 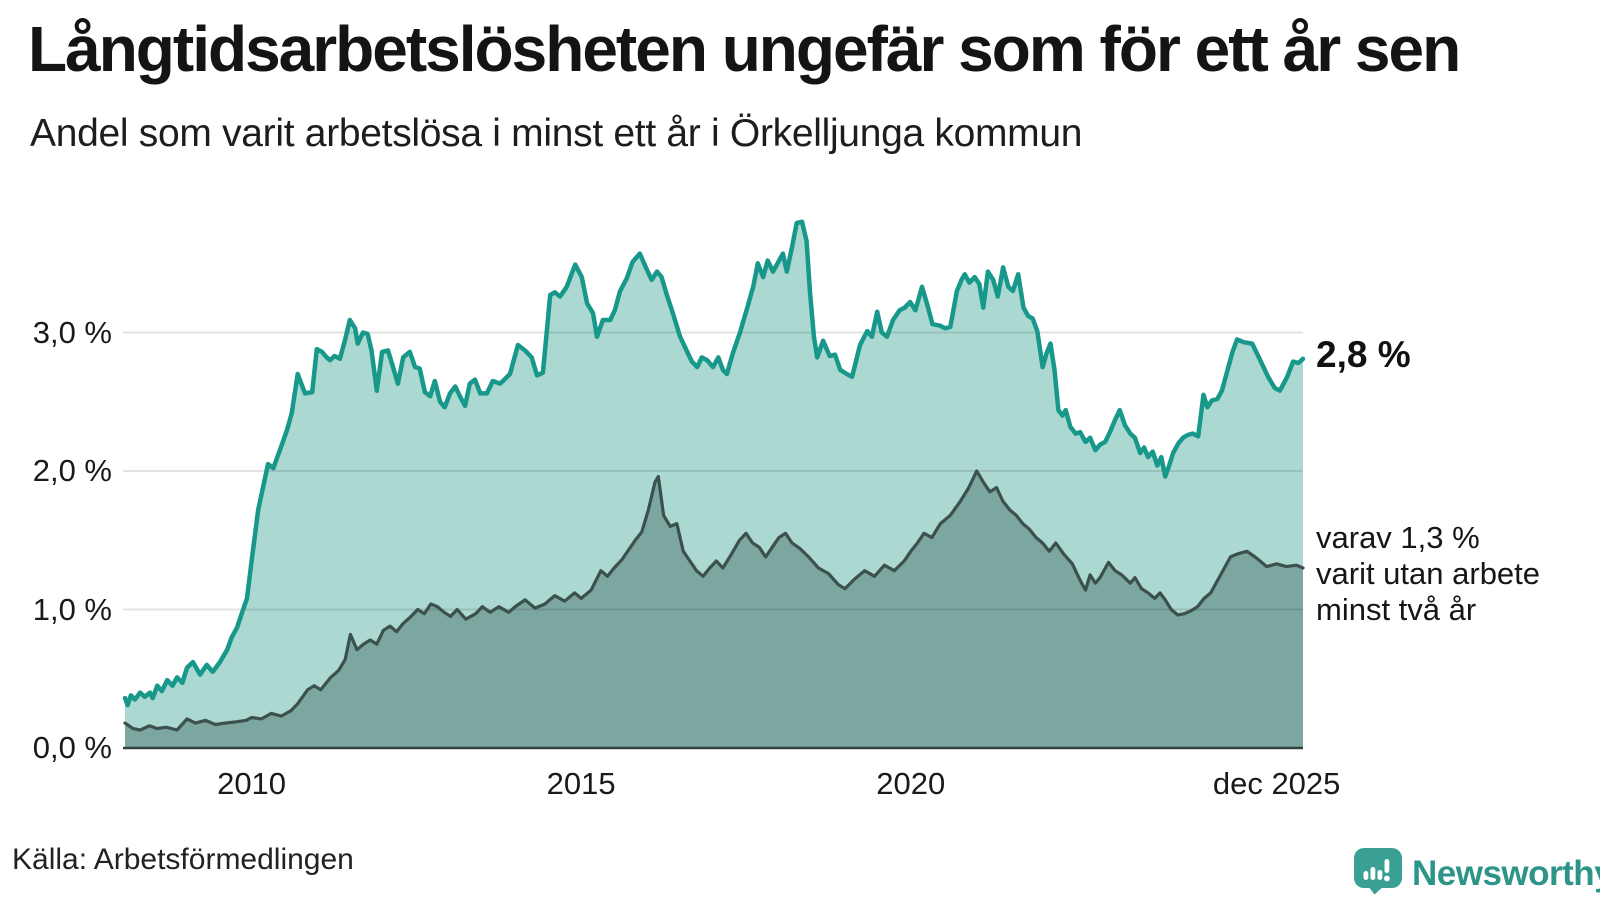 I want to click on annotation-line-2: varit utan arbete, so click(x=1428, y=573).